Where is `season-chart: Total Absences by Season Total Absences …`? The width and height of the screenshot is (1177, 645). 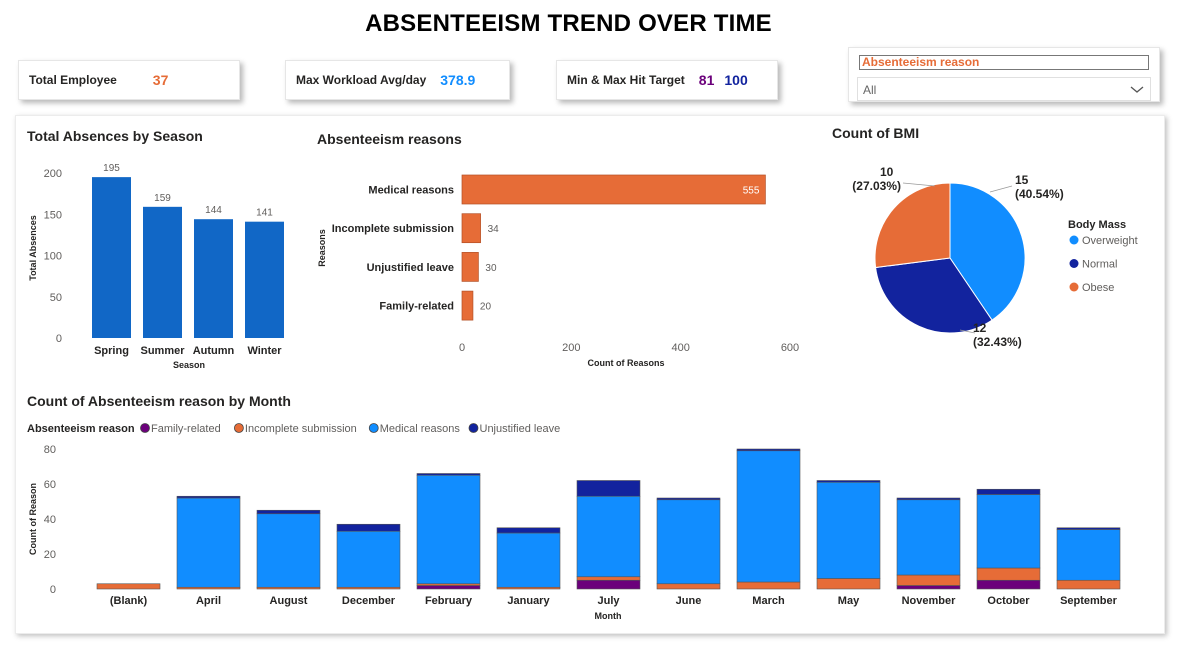 season-chart: Total Absences by Season Total Absences … is located at coordinates (155, 249).